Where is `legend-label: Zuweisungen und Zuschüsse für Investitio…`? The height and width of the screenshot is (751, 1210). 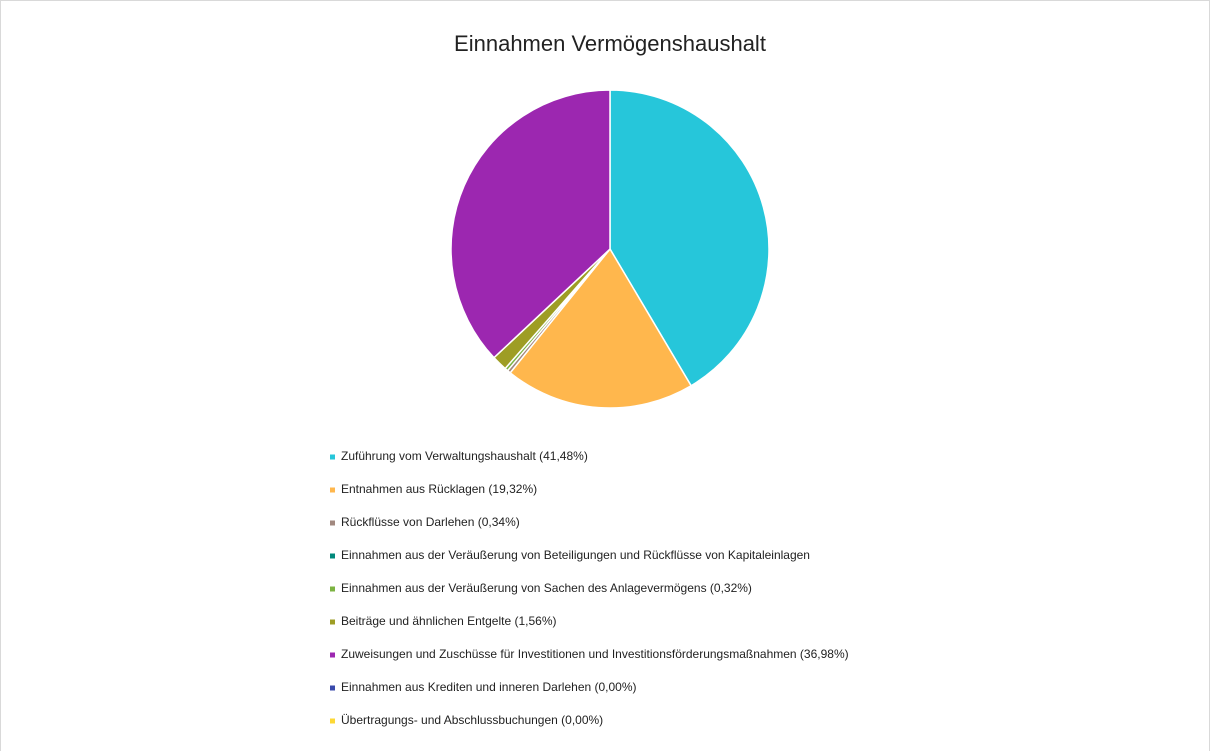
legend-label: Zuweisungen und Zuschüsse für Investitio… is located at coordinates (595, 654).